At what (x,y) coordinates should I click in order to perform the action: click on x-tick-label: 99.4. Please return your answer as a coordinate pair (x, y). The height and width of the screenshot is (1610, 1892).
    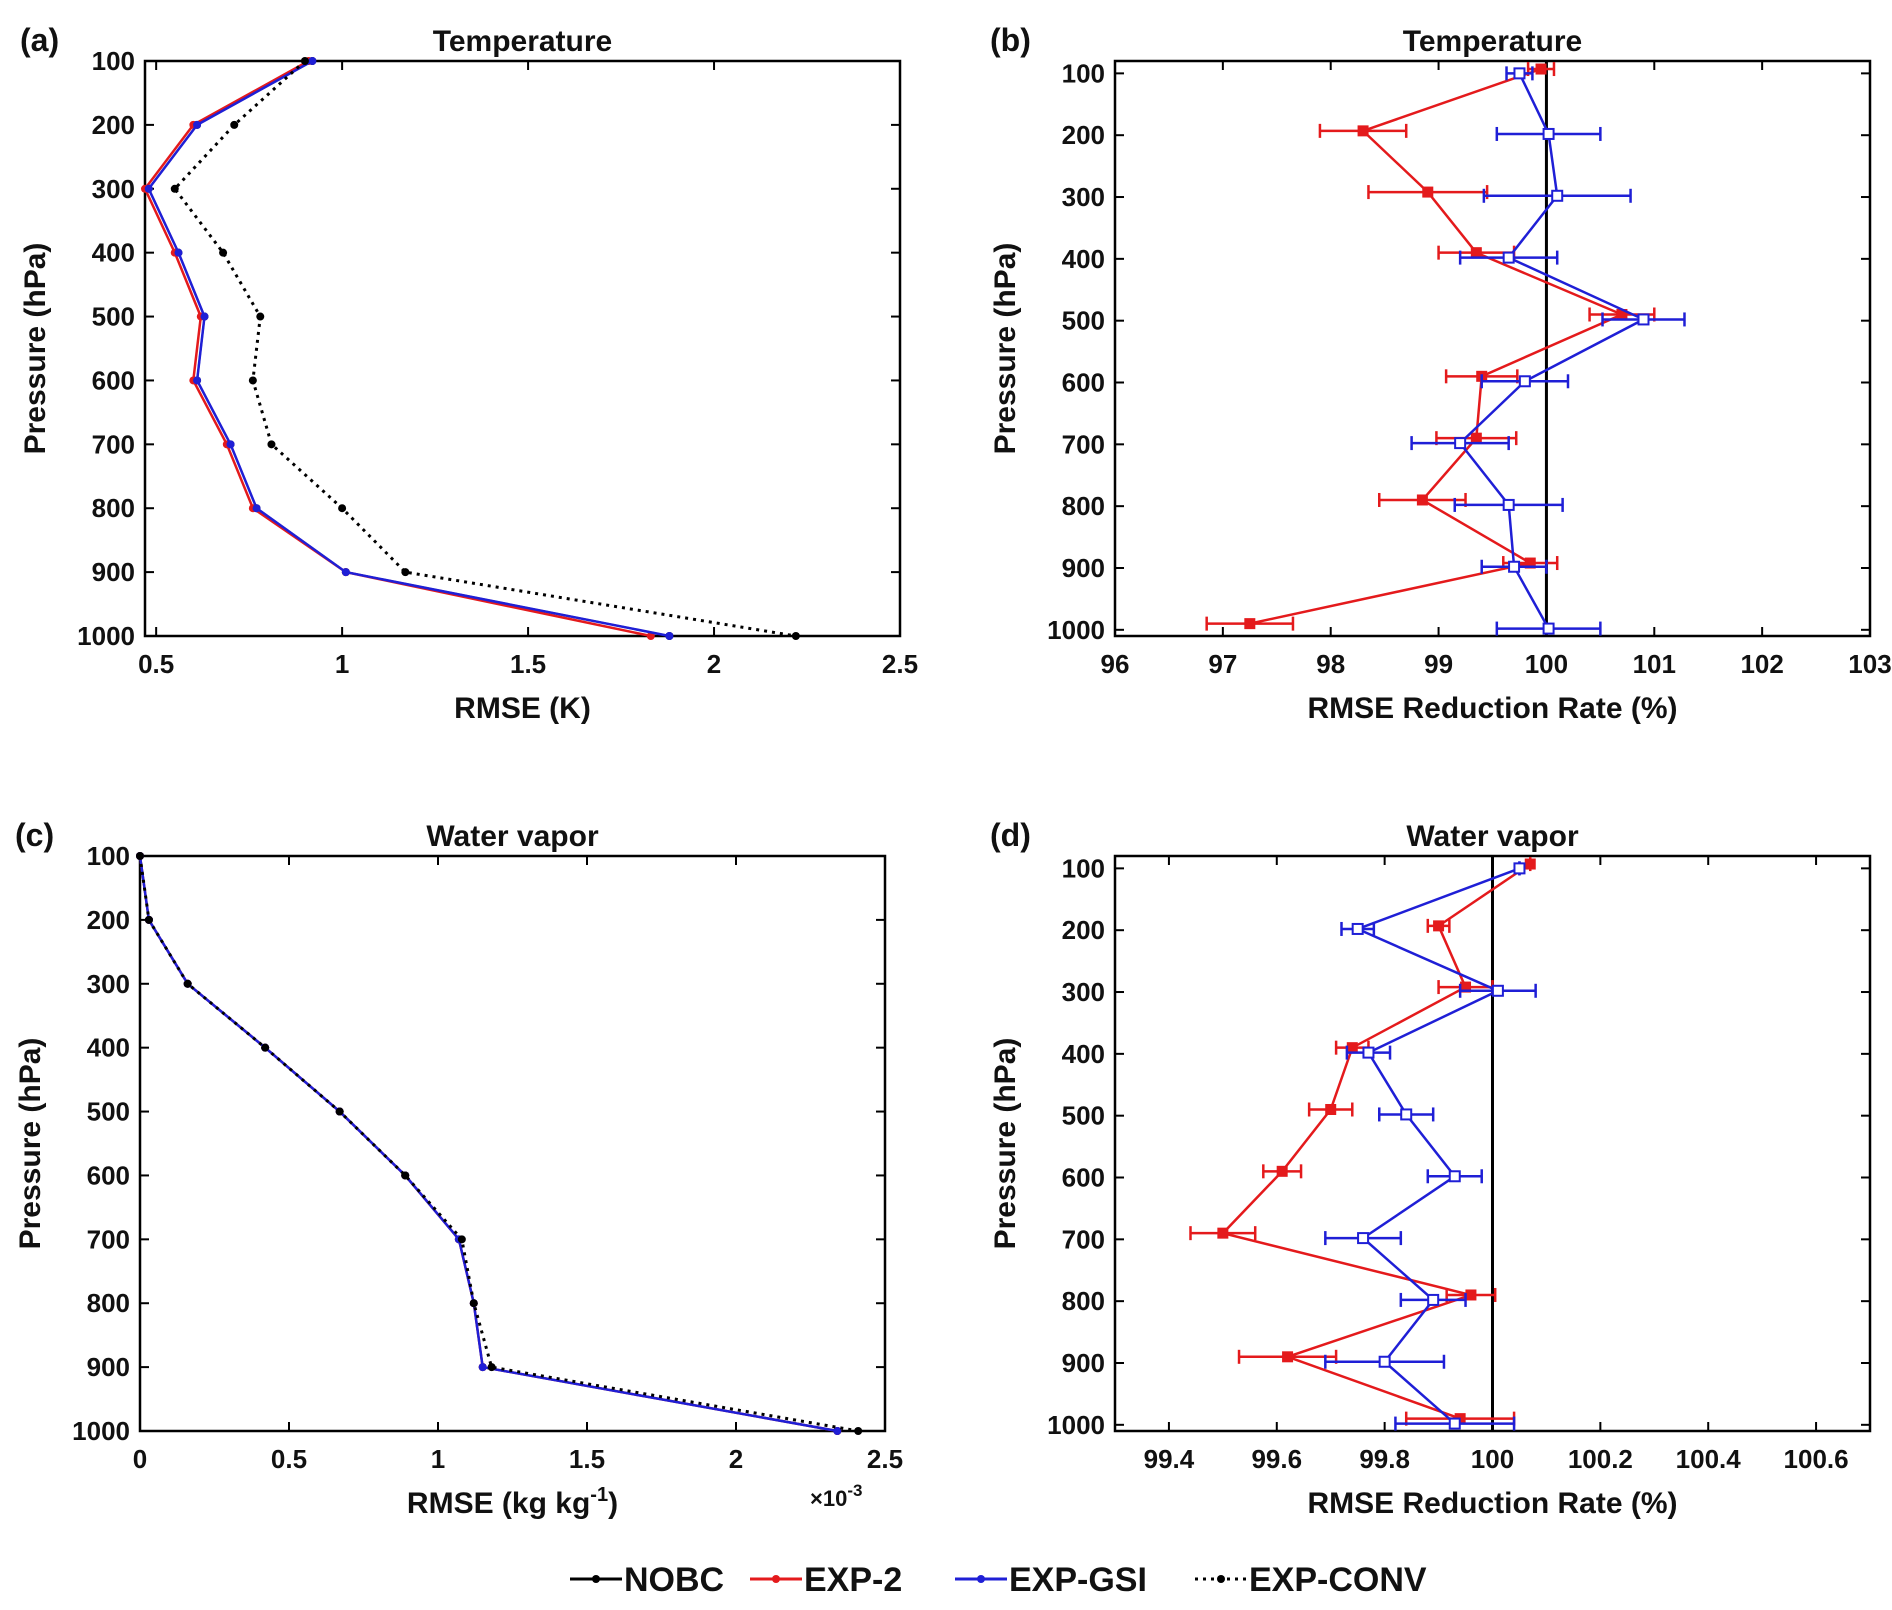
    Looking at the image, I should click on (1169, 1459).